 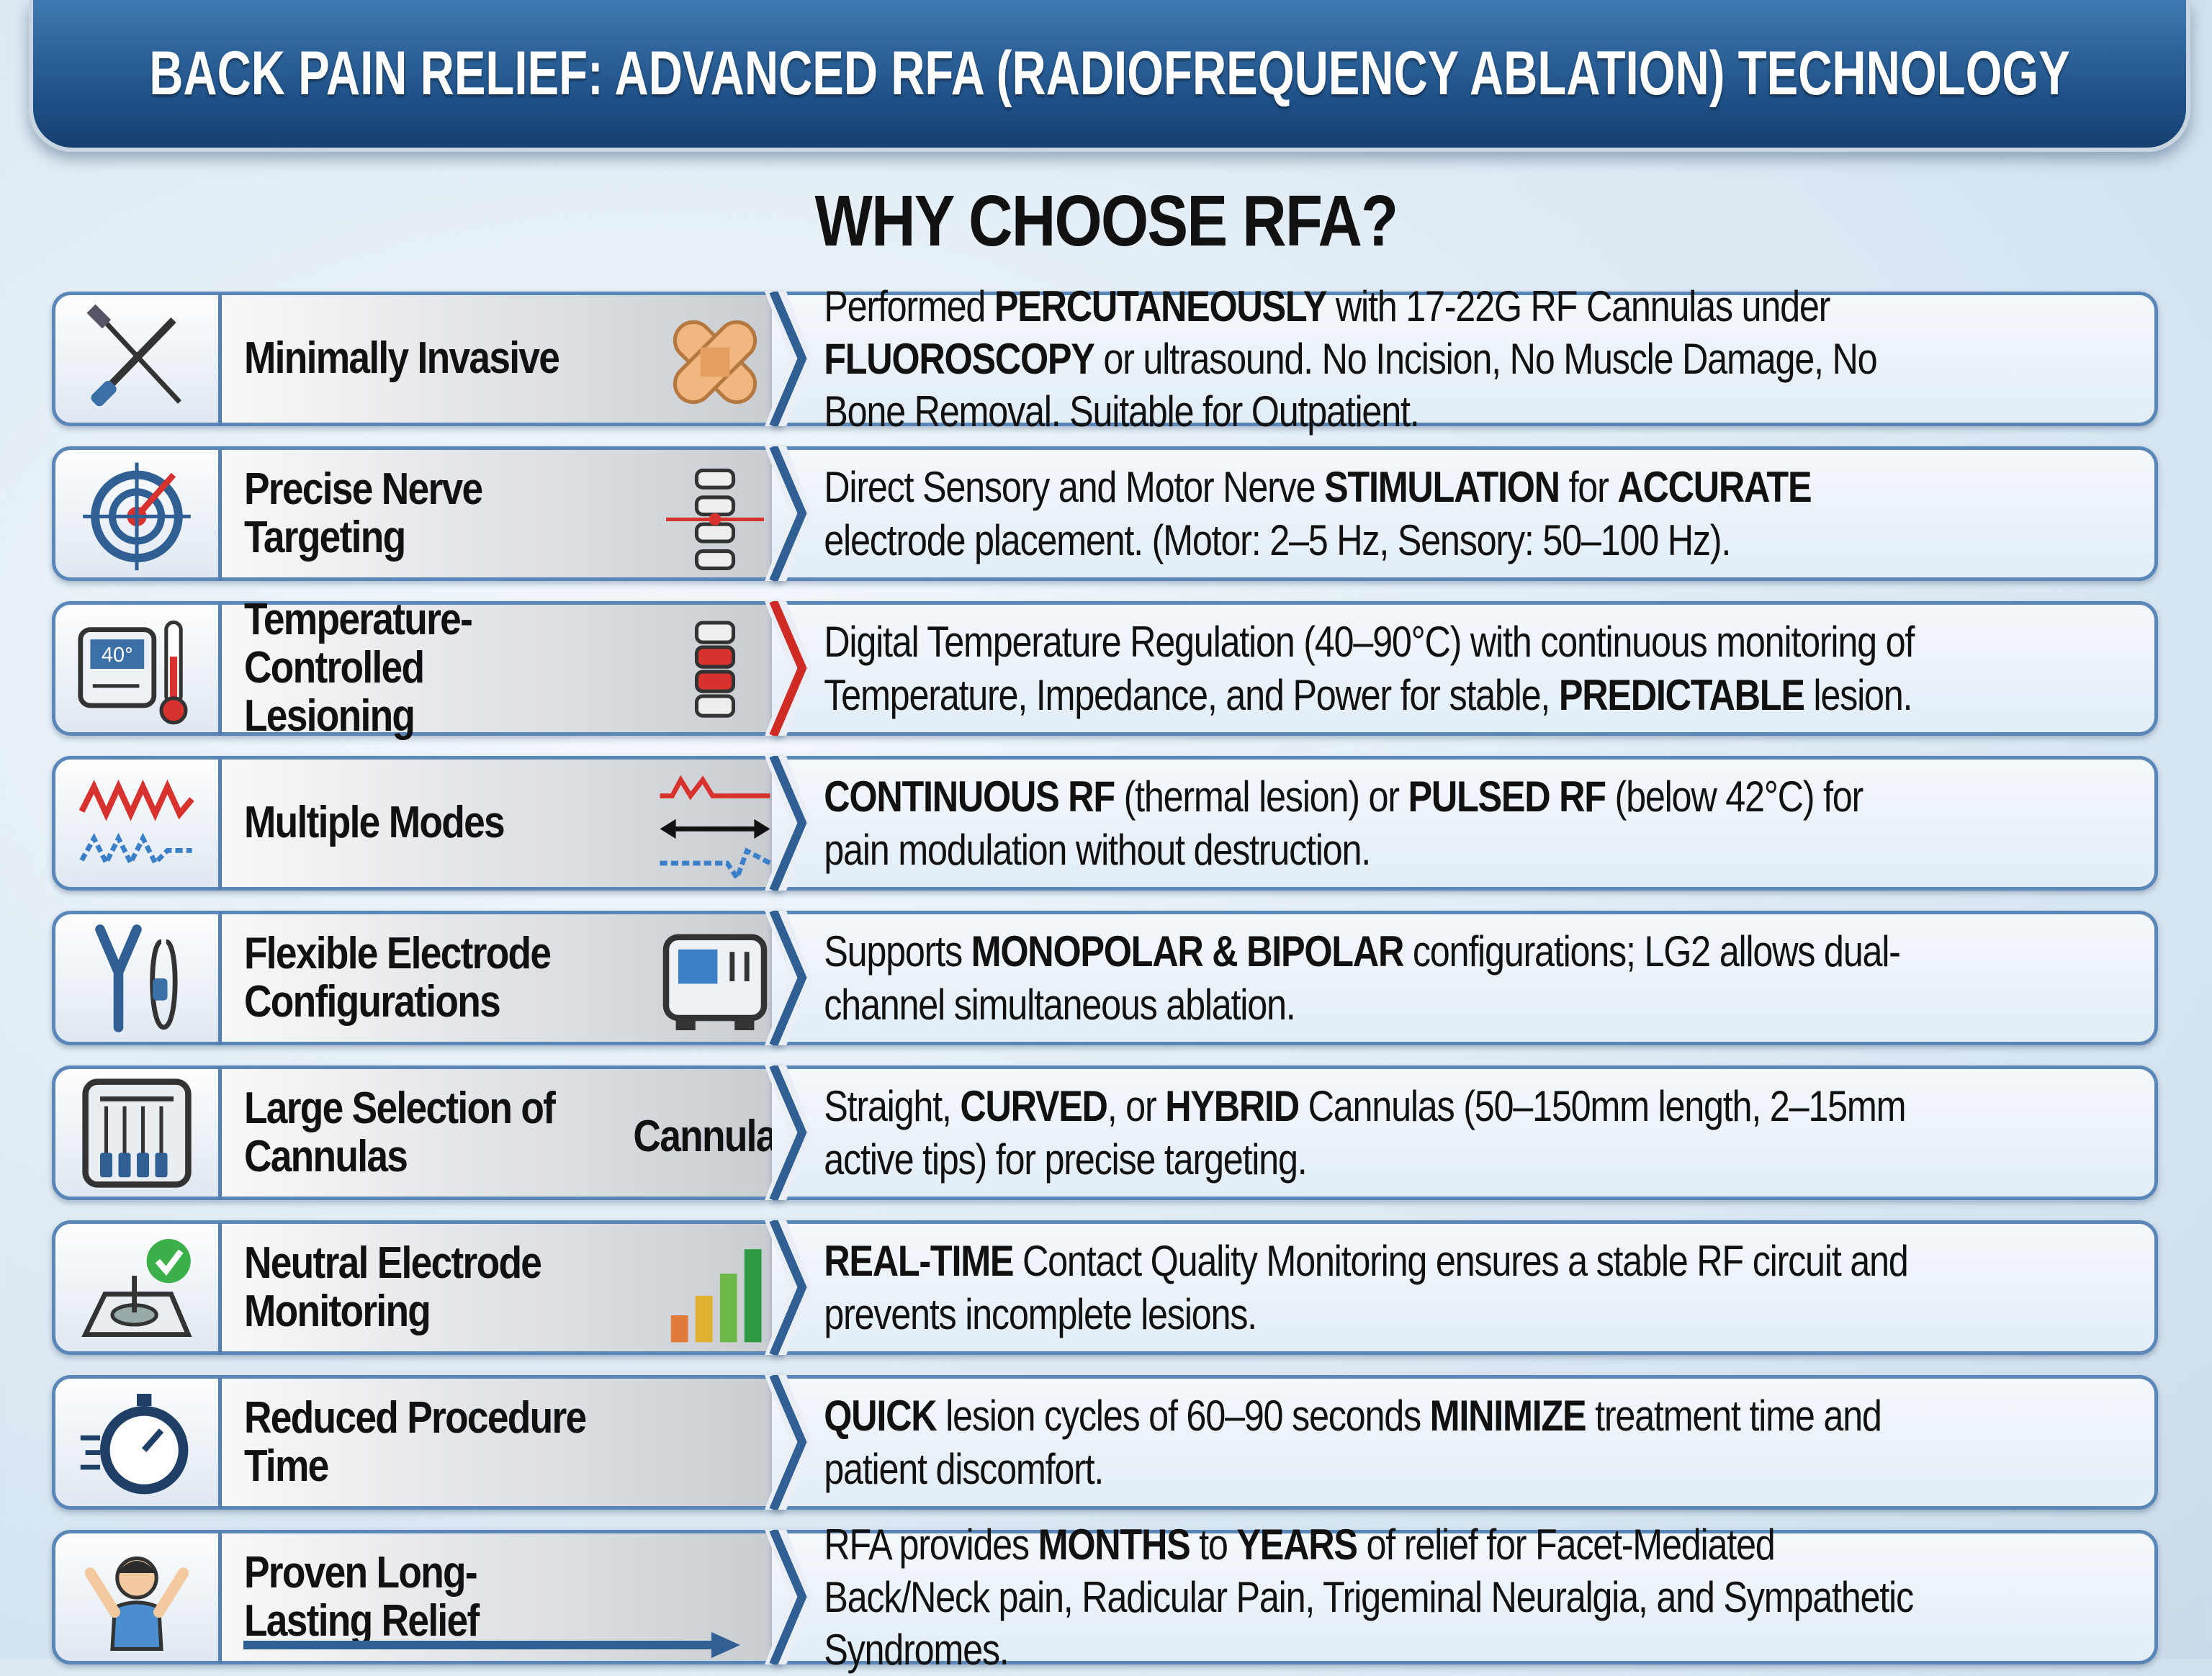 What do you see at coordinates (374, 823) in the screenshot?
I see `feature-title: Multiple Modes` at bounding box center [374, 823].